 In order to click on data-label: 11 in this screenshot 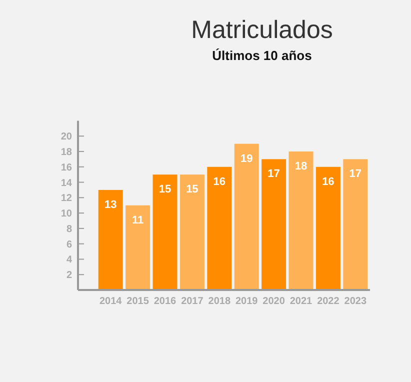, I will do `click(138, 220)`.